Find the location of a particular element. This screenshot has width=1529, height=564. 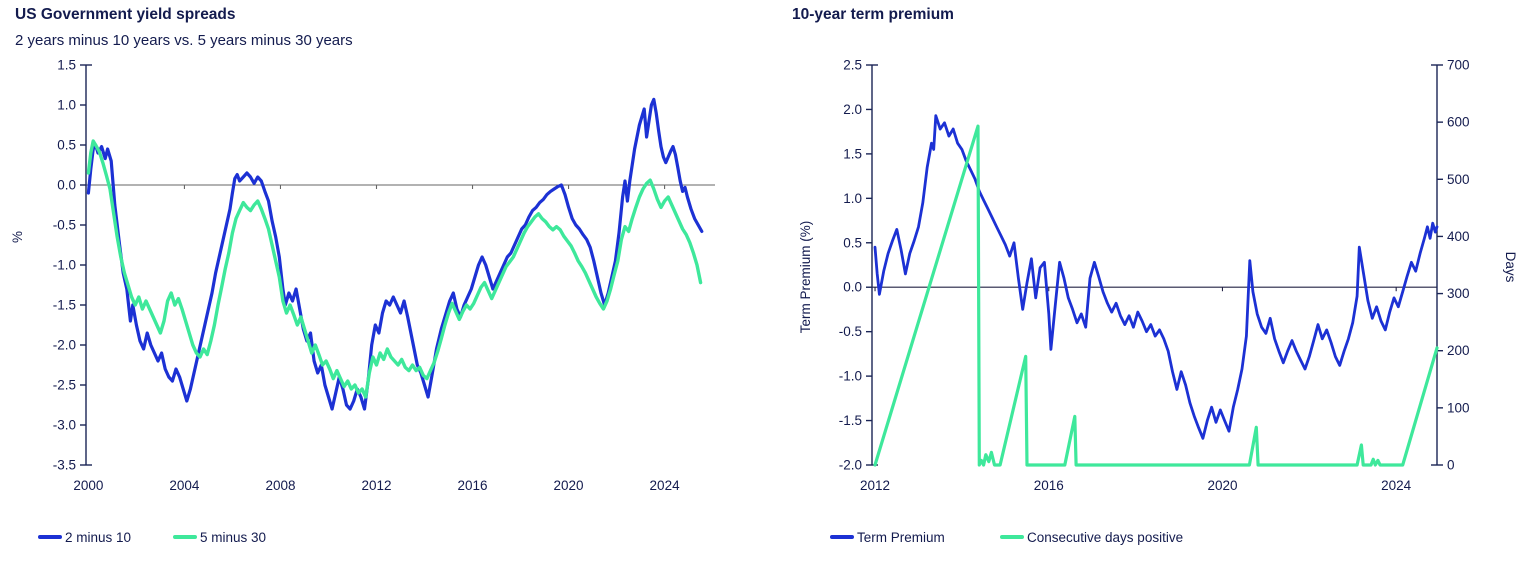

term_premium-y2-tick-label: 0 is located at coordinates (1451, 465).